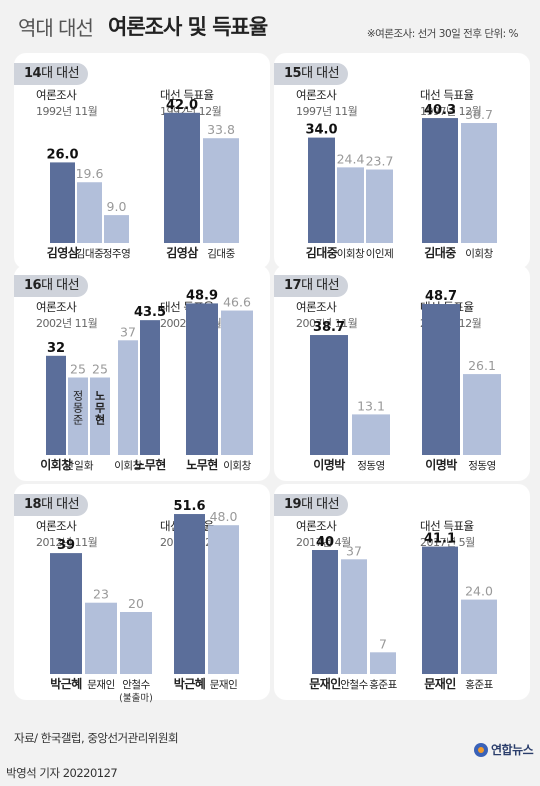 The height and width of the screenshot is (786, 540). Describe the element at coordinates (182, 252) in the screenshot. I see `category-label: 김영삼` at that location.